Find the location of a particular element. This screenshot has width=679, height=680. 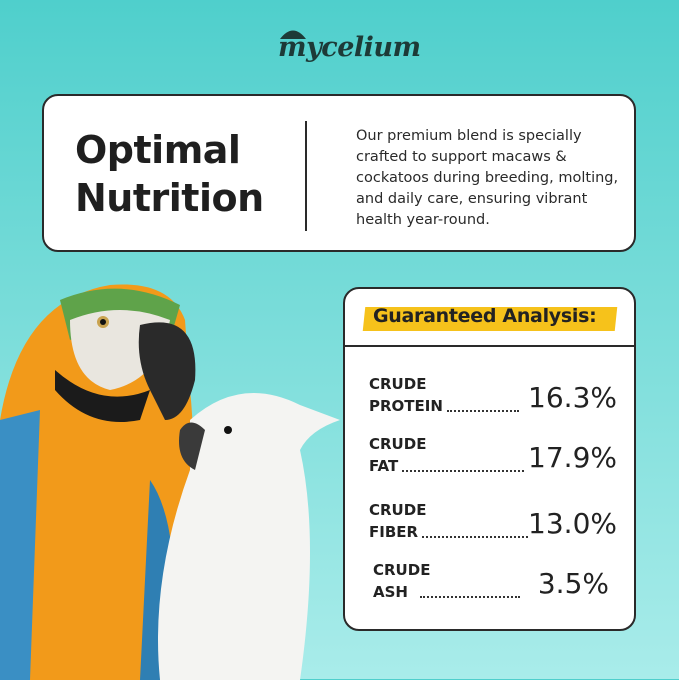

row-label-line2: FIBER is located at coordinates (394, 532).